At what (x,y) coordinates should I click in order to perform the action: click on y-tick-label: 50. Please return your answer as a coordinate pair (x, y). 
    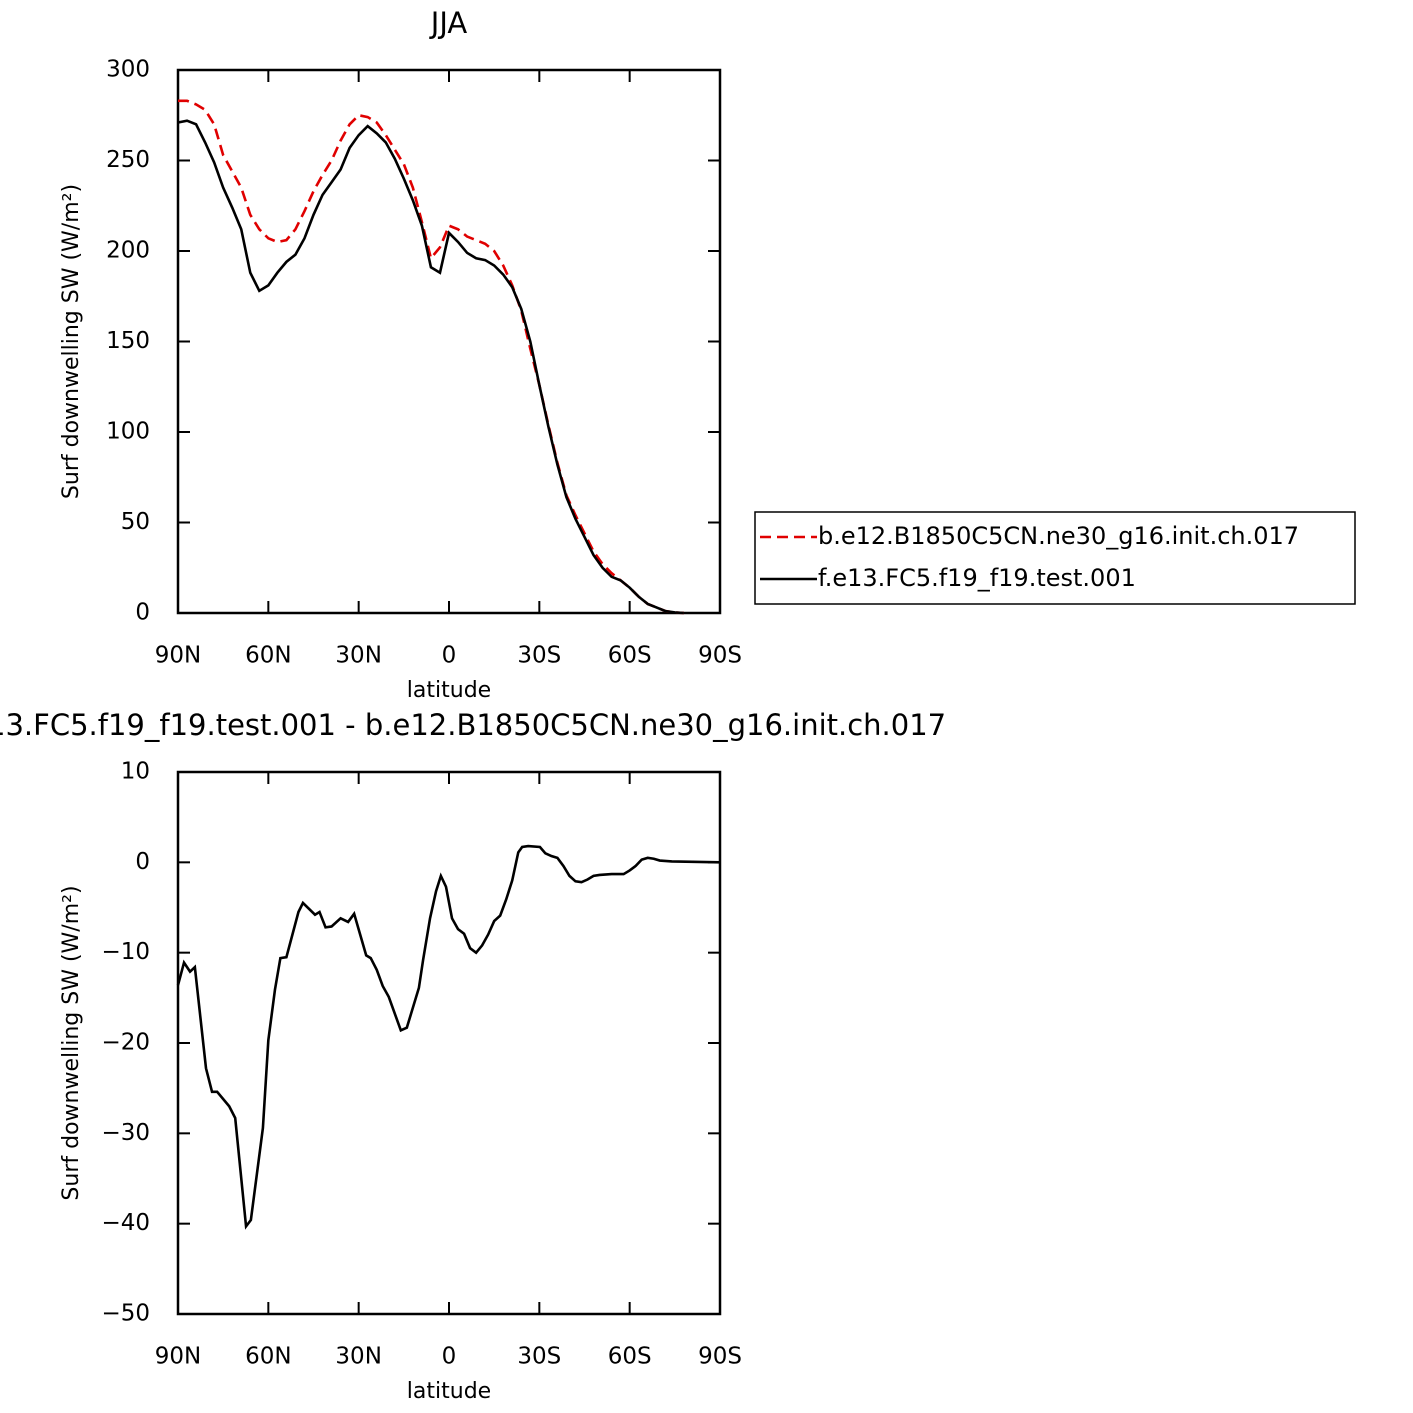
    Looking at the image, I should click on (135, 522).